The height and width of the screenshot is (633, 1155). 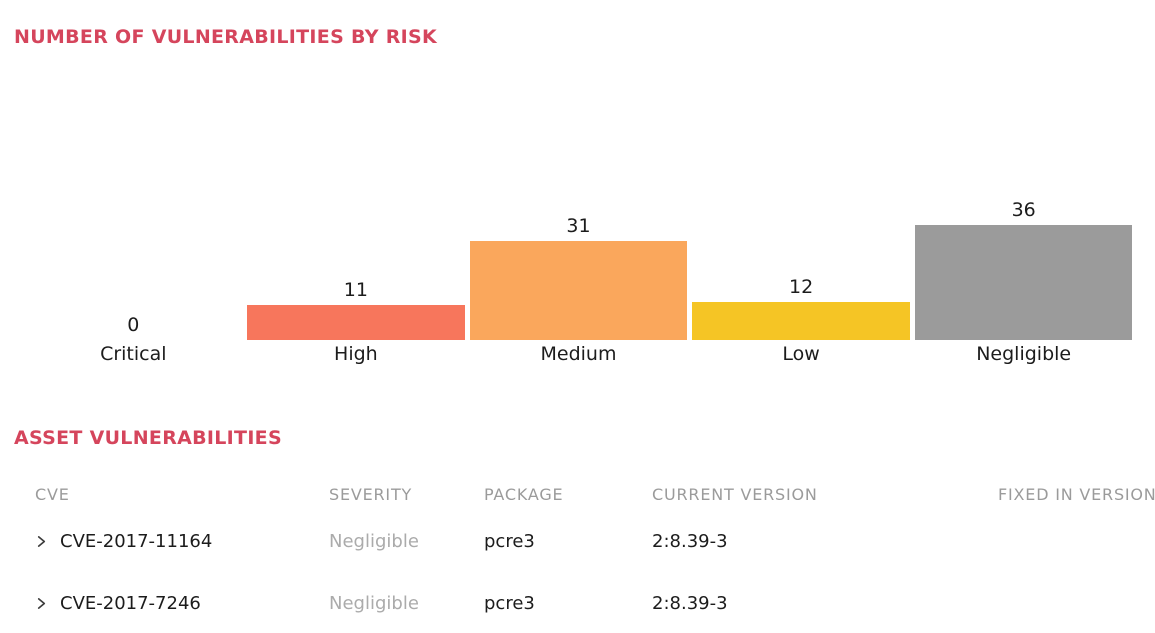 I want to click on bar-category-label-negligible: Negligible, so click(x=1024, y=354).